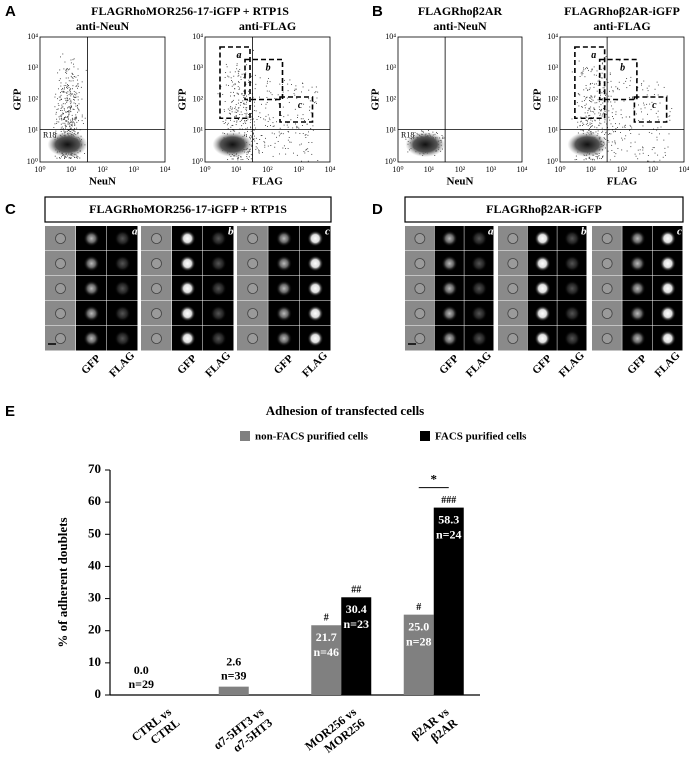  I want to click on n-label: n=46, so click(326, 652).